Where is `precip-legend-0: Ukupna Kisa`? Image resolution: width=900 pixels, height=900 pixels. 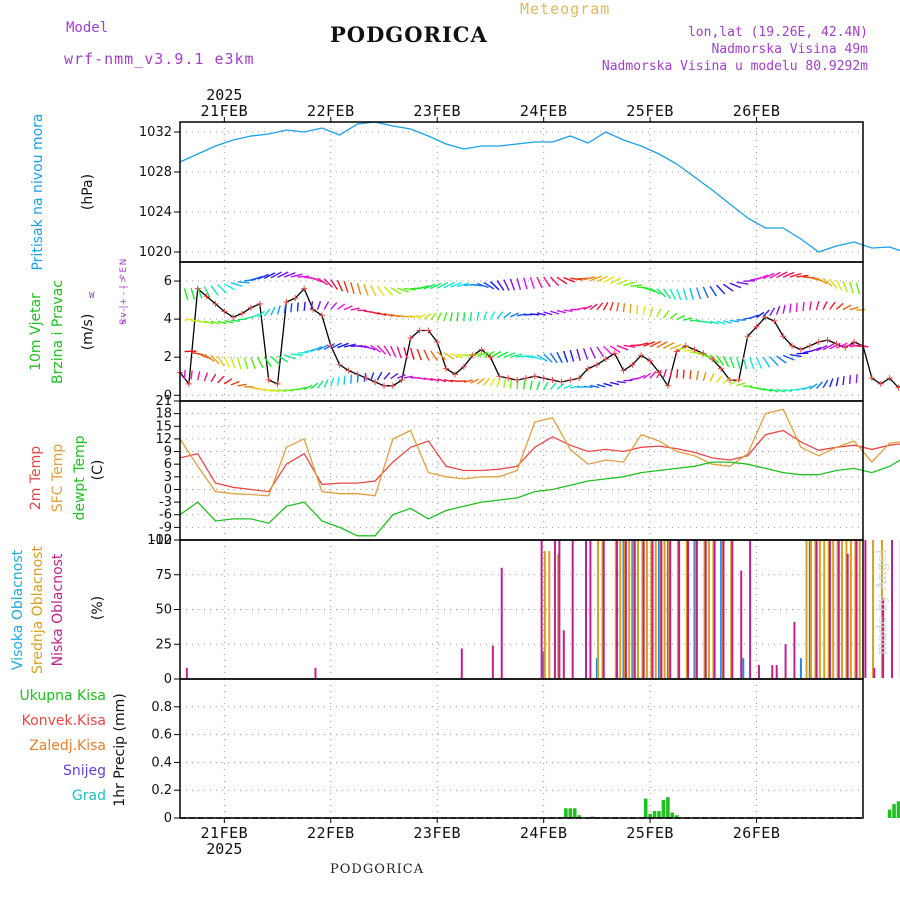
precip-legend-0: Ukupna Kisa is located at coordinates (62, 696).